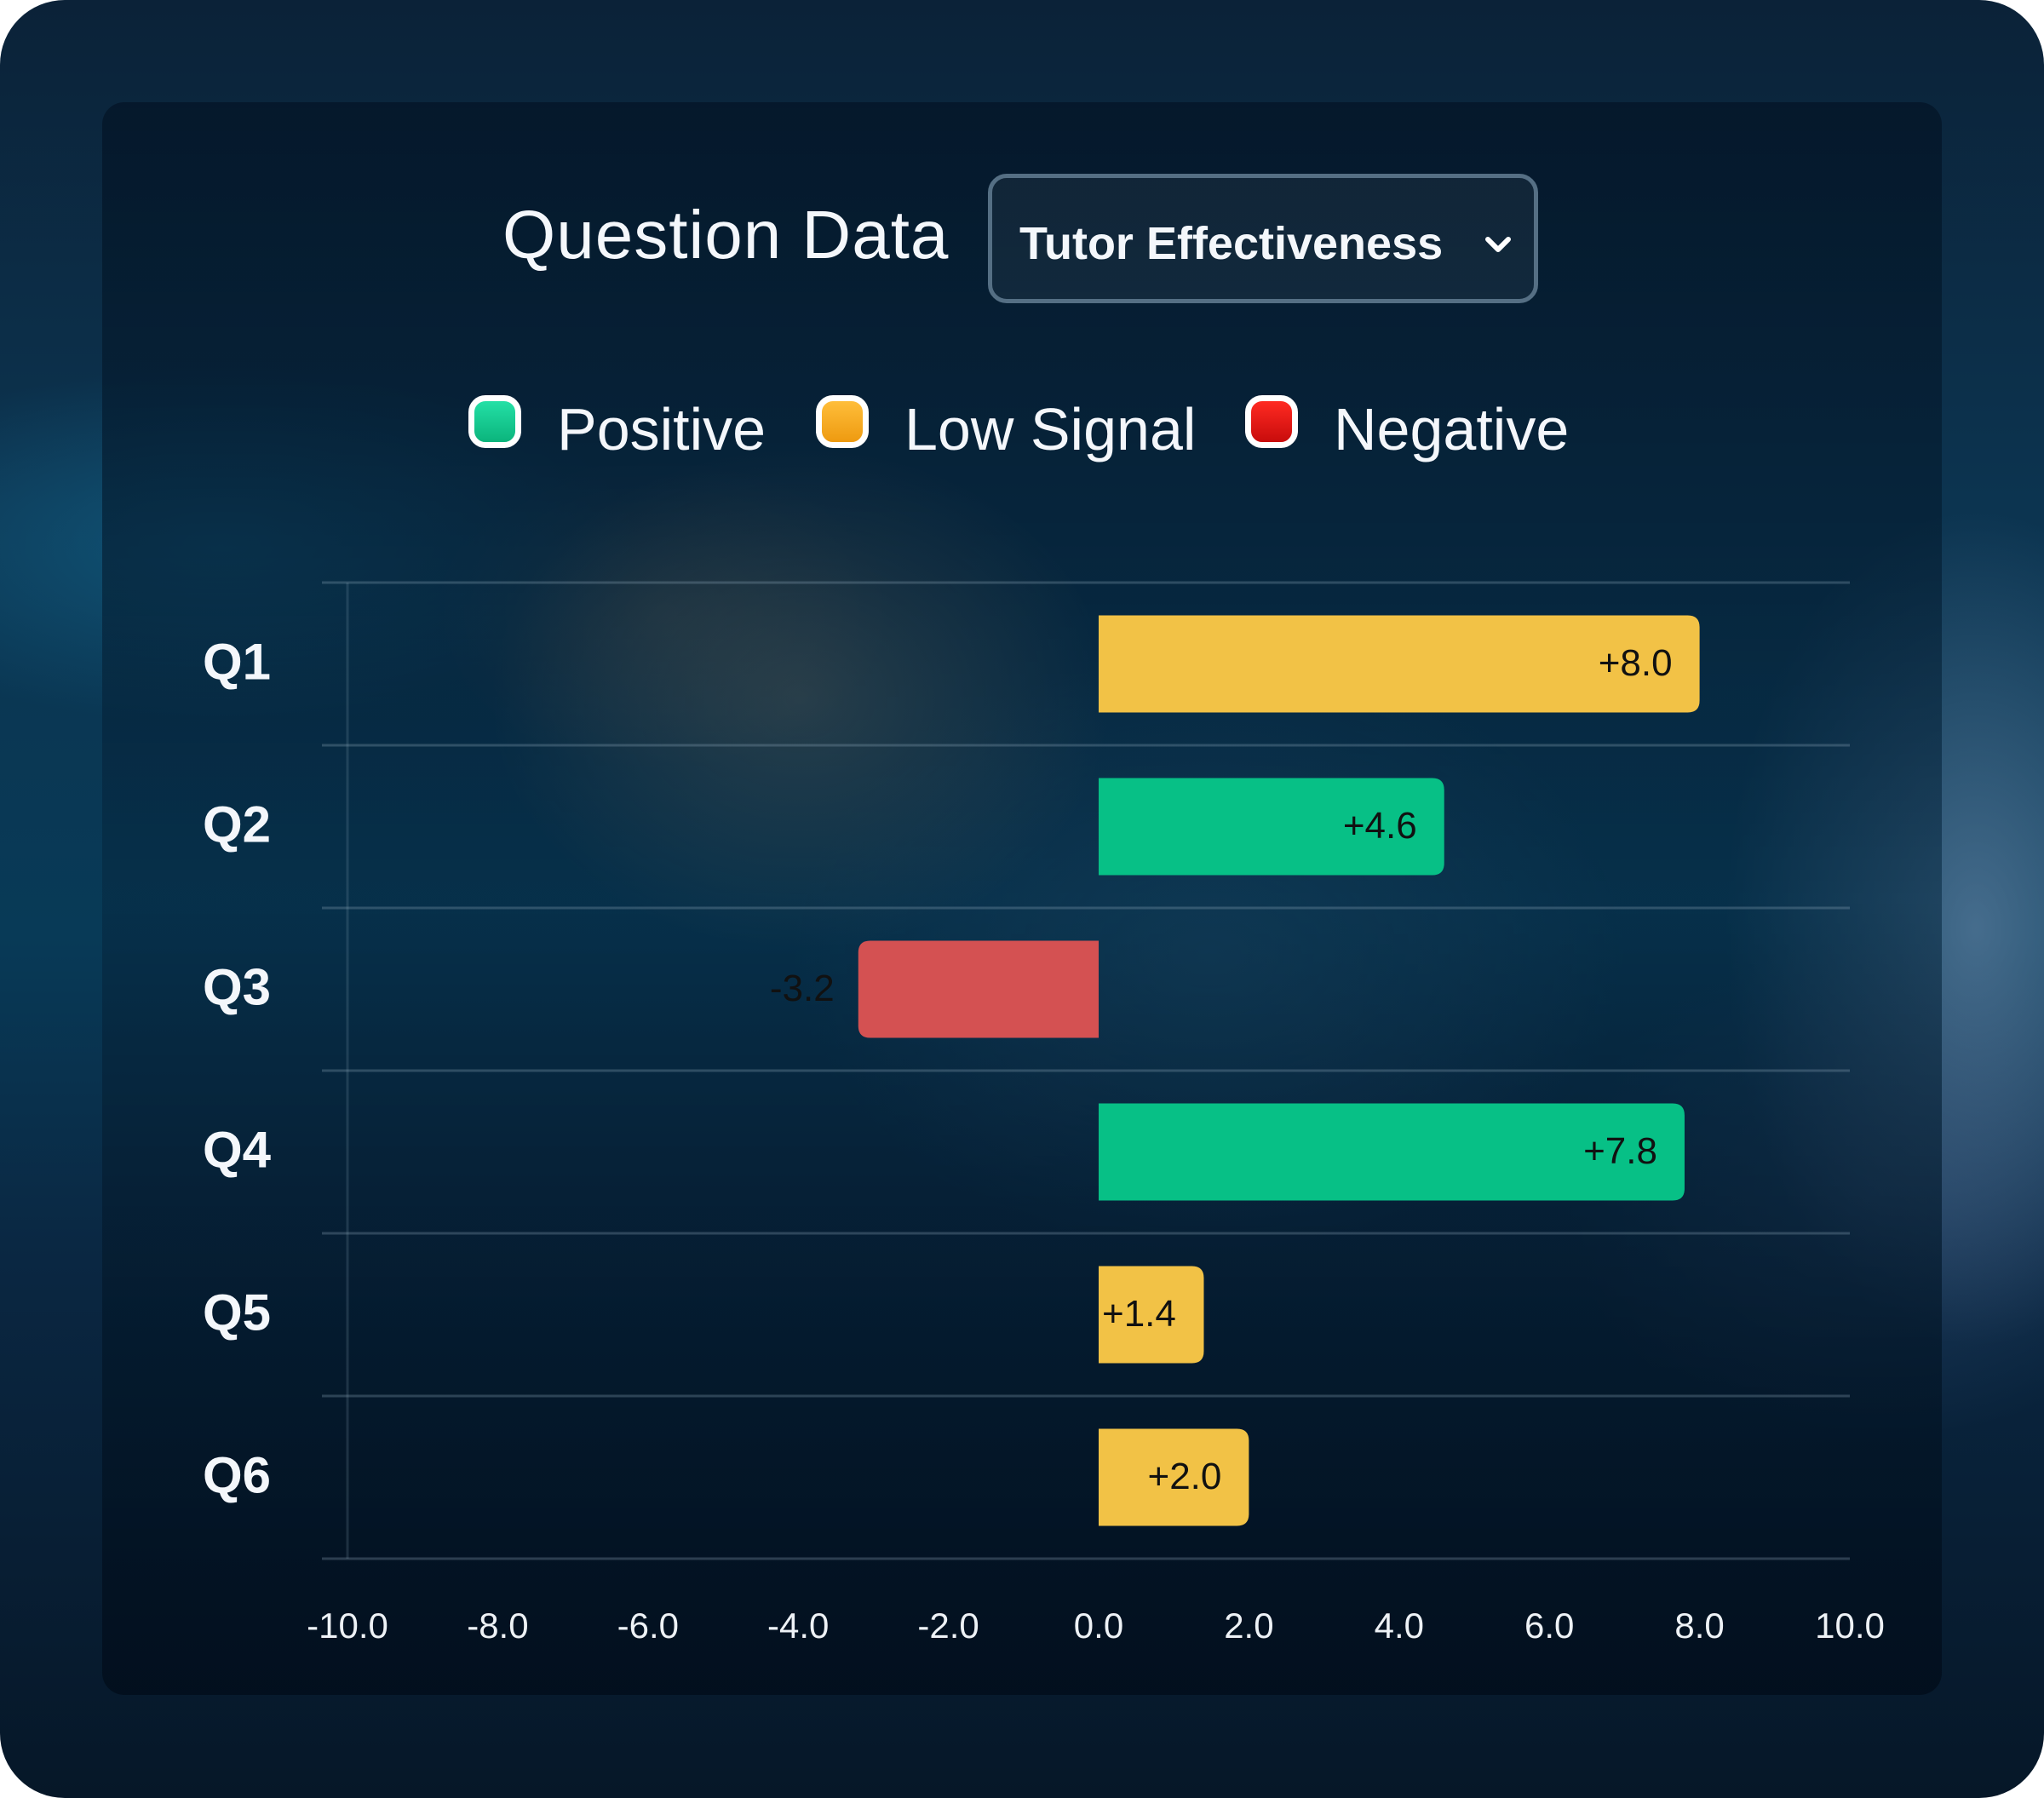 This screenshot has width=2044, height=1798. I want to click on x-tick-label: 4.0, so click(1399, 1626).